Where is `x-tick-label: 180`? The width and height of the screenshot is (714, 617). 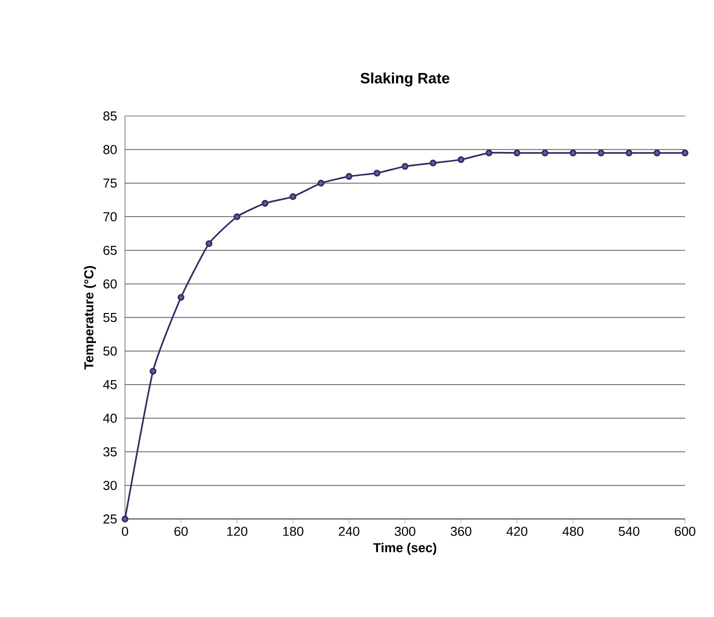 x-tick-label: 180 is located at coordinates (293, 531).